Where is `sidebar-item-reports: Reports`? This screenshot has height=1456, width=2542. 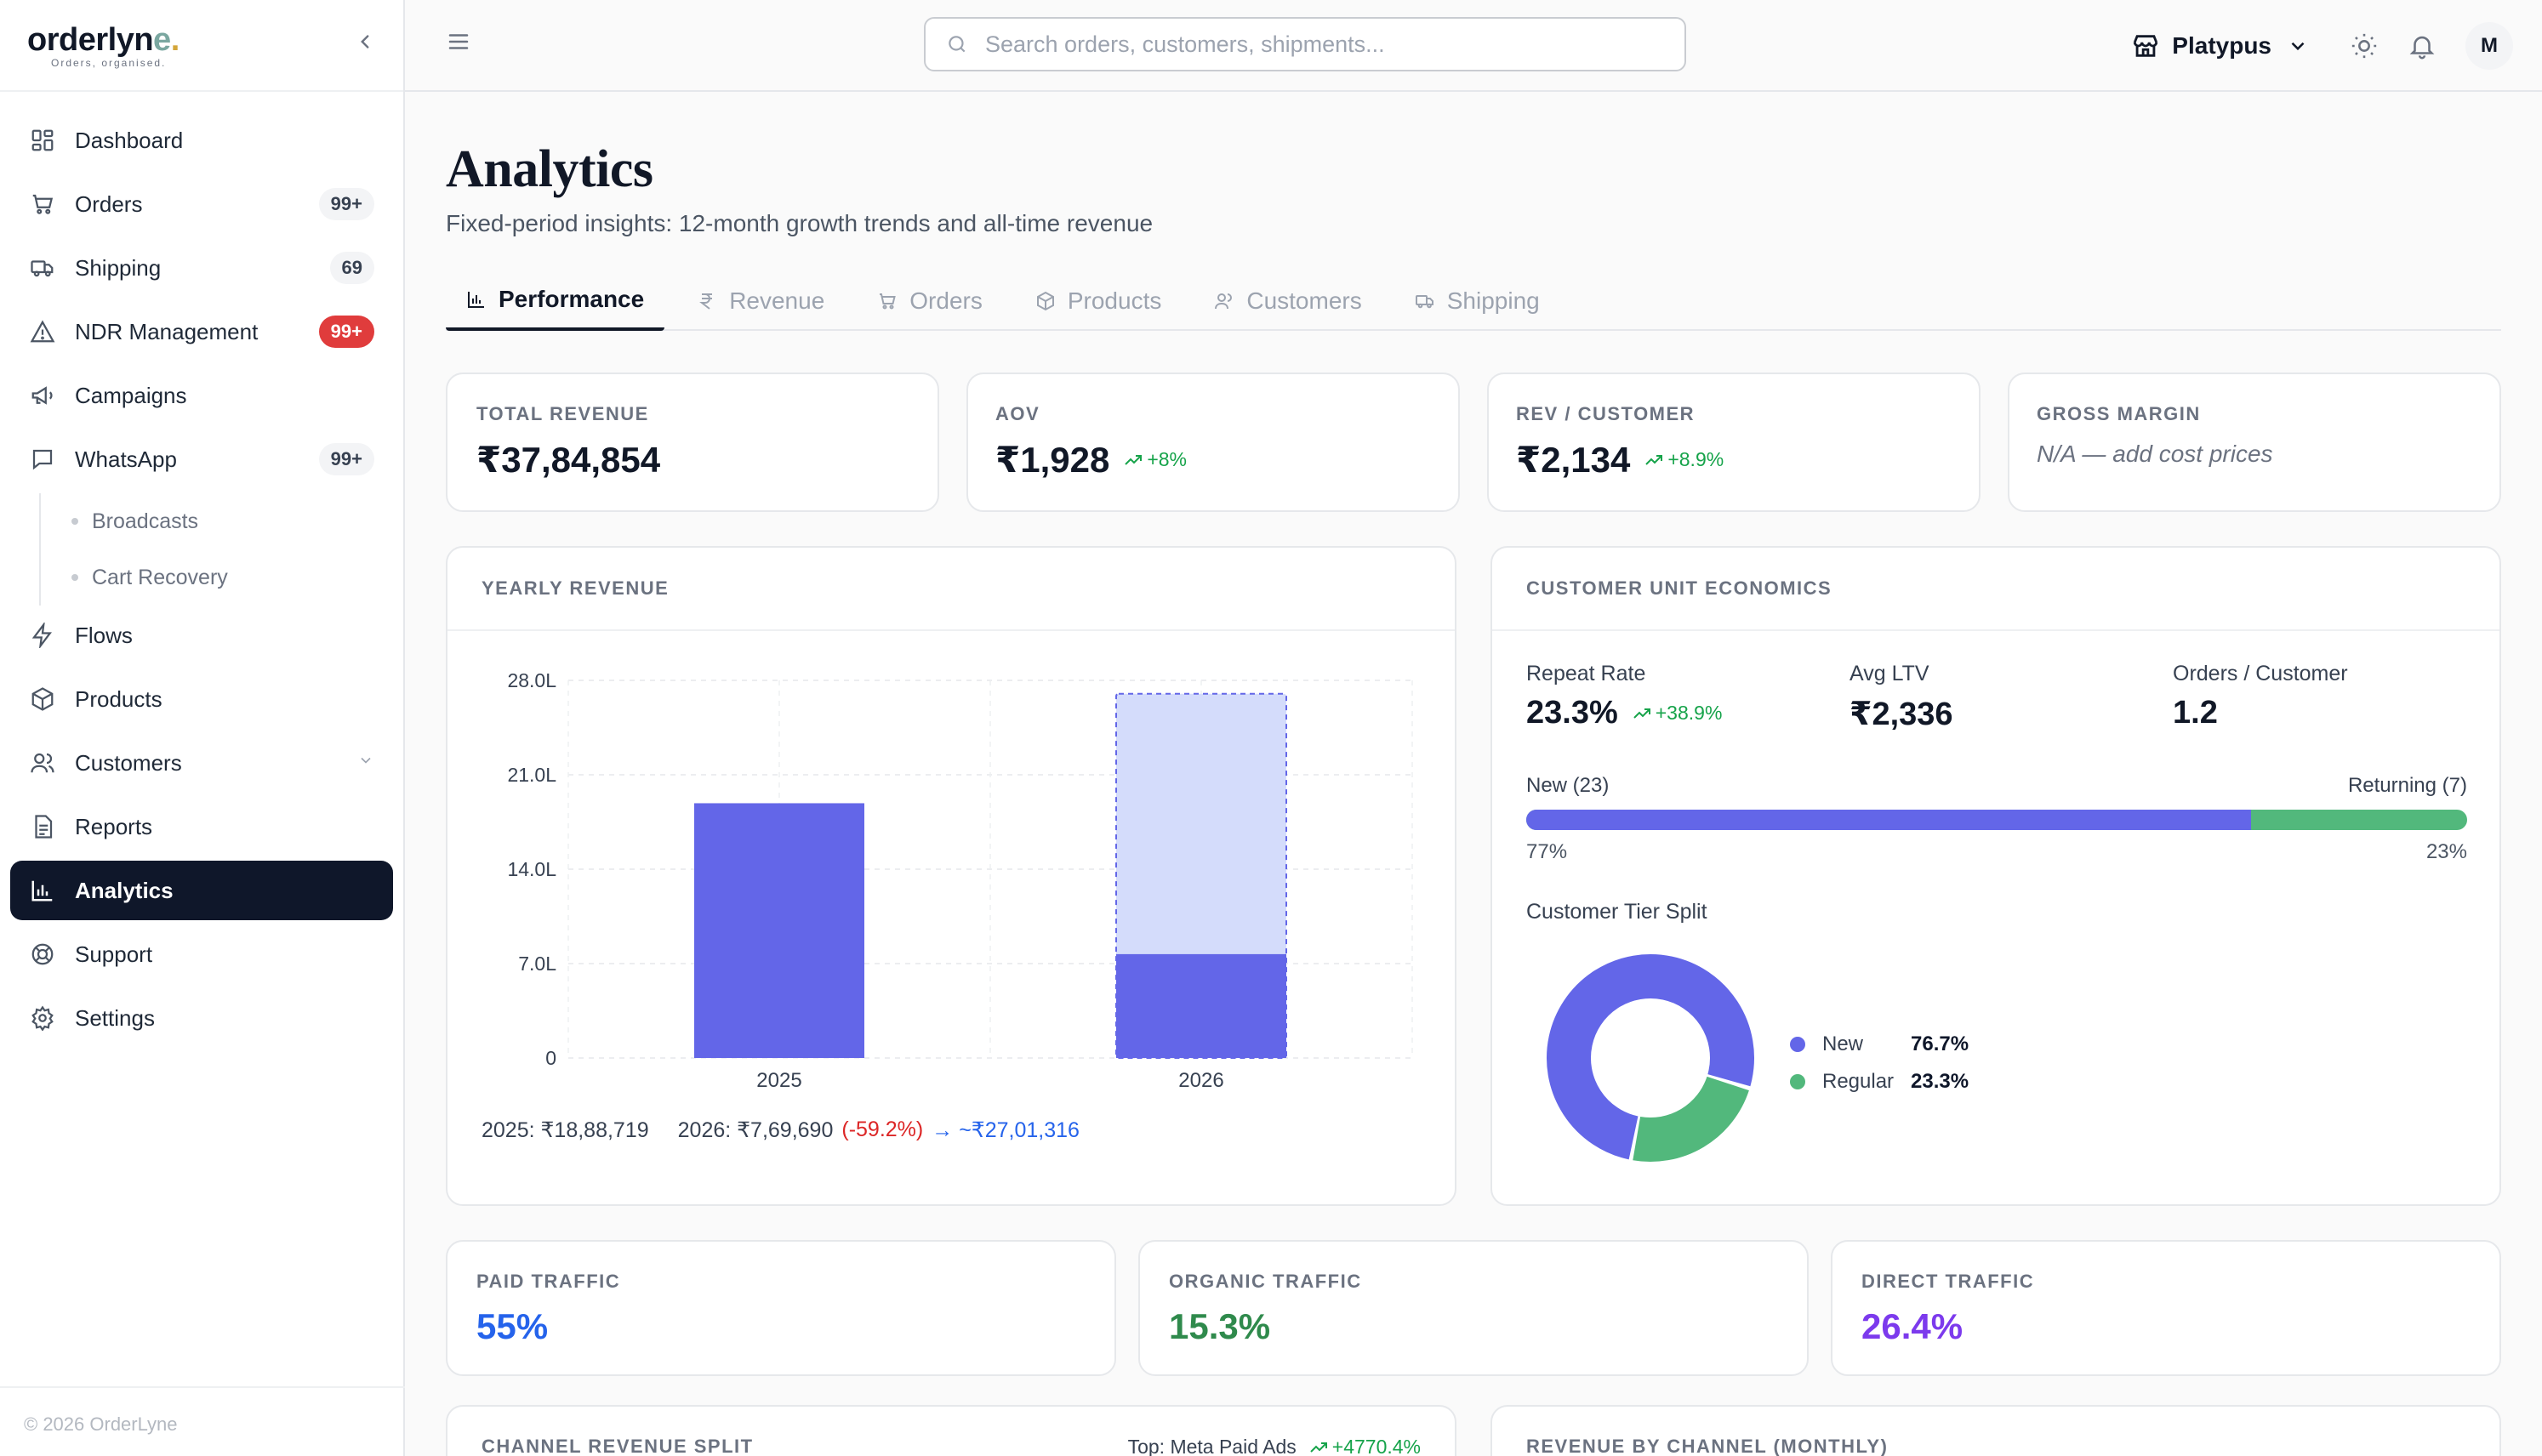
sidebar-item-reports: Reports is located at coordinates (202, 826).